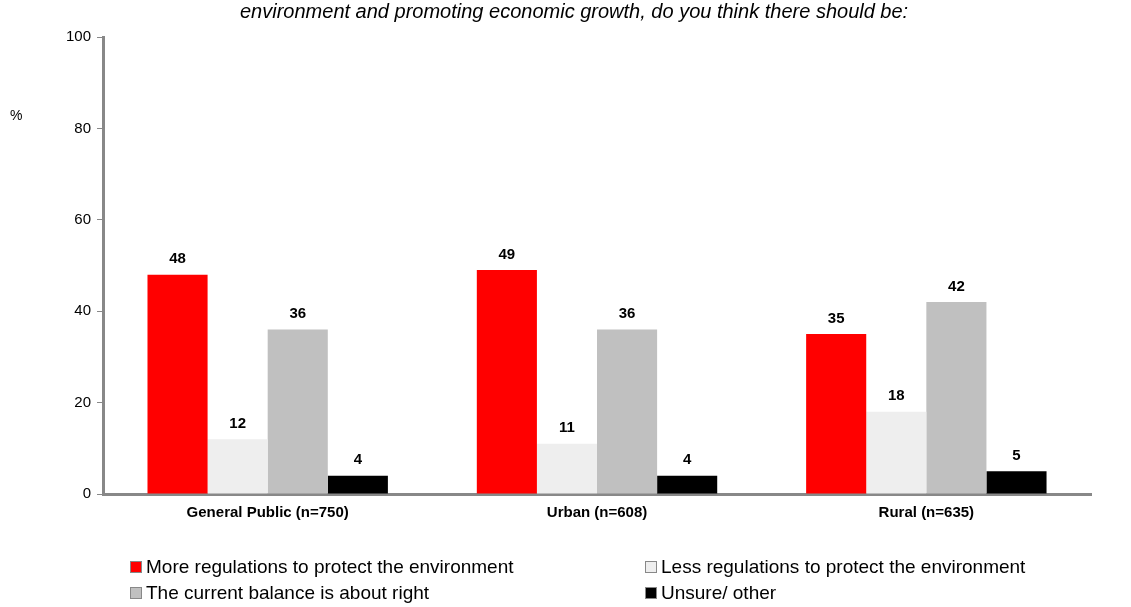  What do you see at coordinates (83, 310) in the screenshot?
I see `y-tick-label: 40` at bounding box center [83, 310].